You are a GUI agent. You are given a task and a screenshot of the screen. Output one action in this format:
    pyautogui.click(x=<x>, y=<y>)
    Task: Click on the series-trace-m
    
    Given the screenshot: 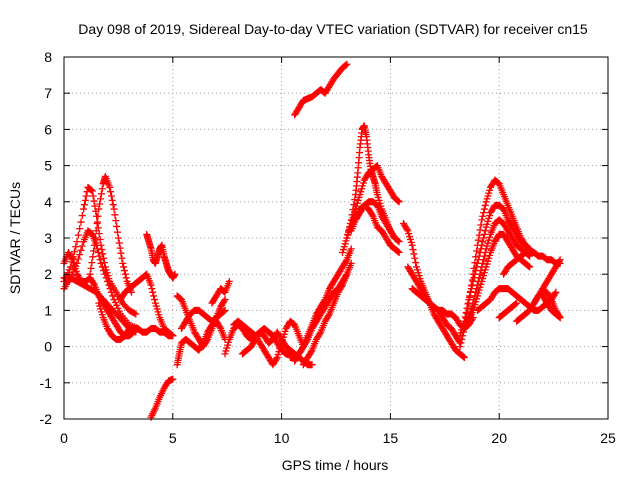 What is the action you would take?
    pyautogui.click(x=220, y=292)
    